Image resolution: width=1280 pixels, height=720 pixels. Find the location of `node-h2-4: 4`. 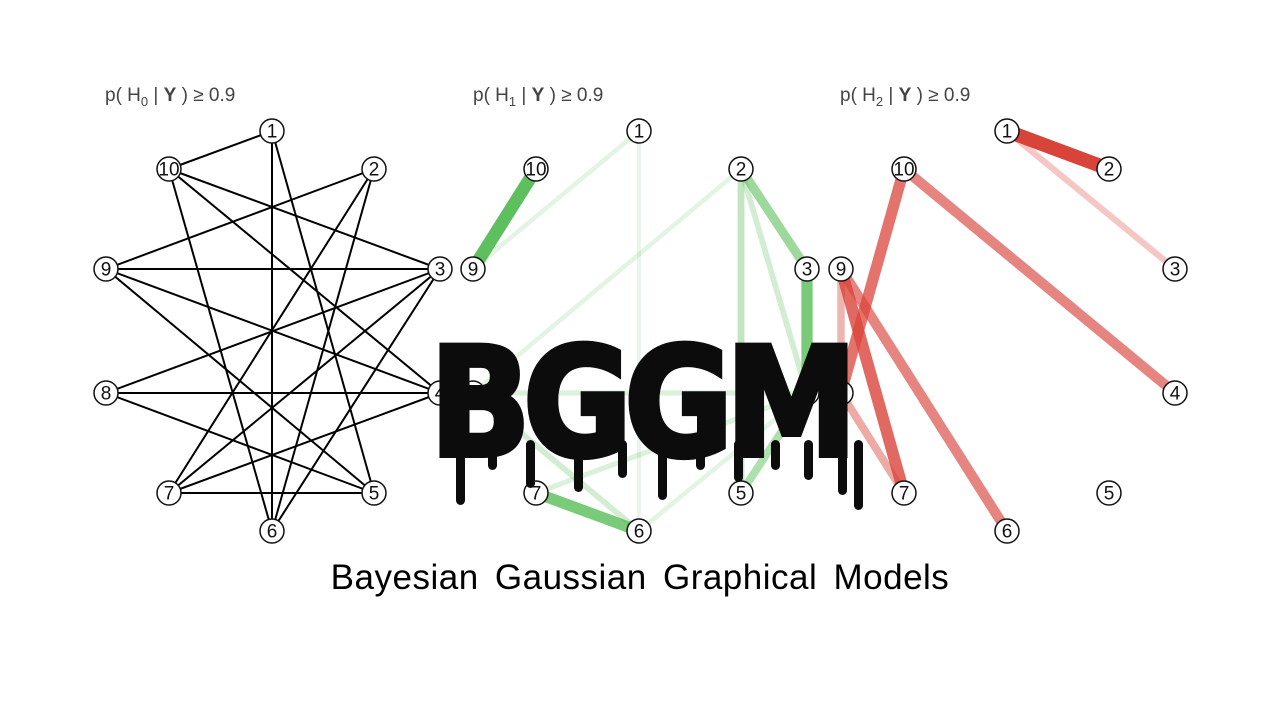

node-h2-4: 4 is located at coordinates (1175, 393).